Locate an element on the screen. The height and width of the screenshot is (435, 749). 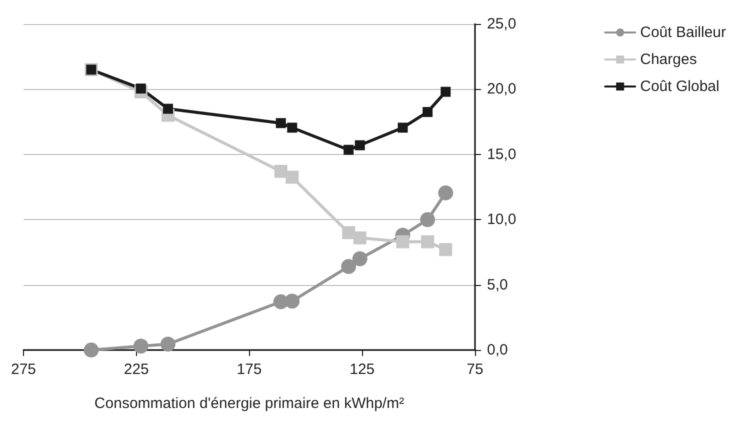
y-tick-label: 10,0 is located at coordinates (501, 219).